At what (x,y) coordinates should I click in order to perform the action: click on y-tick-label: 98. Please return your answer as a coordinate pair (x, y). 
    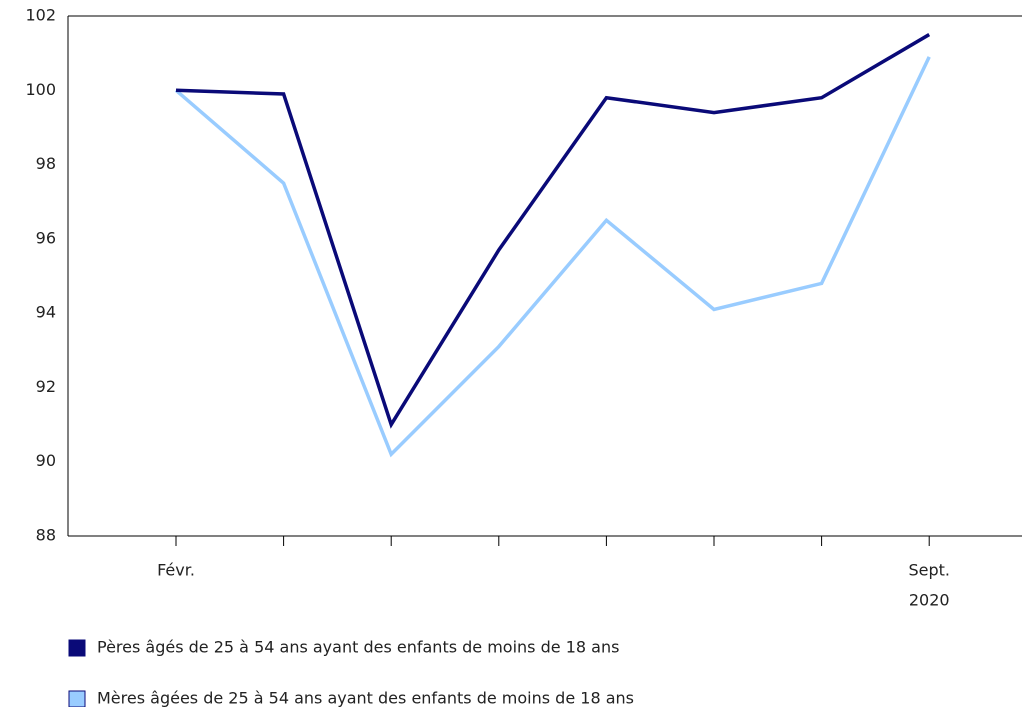
    Looking at the image, I should click on (46, 163).